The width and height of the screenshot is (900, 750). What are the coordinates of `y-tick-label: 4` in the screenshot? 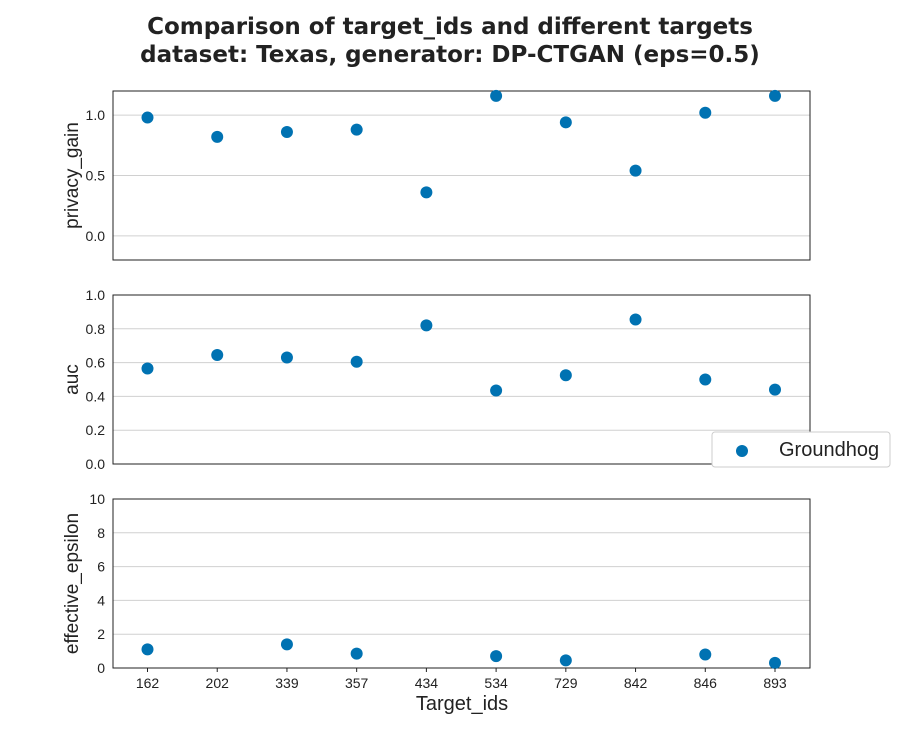 It's located at (101, 600).